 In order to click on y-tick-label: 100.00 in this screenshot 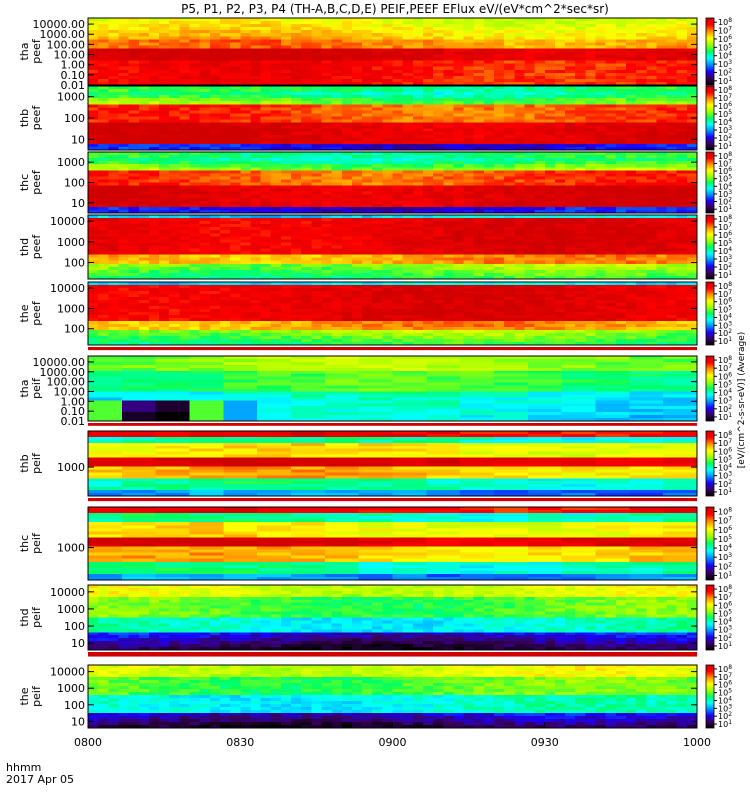, I will do `click(66, 44)`.